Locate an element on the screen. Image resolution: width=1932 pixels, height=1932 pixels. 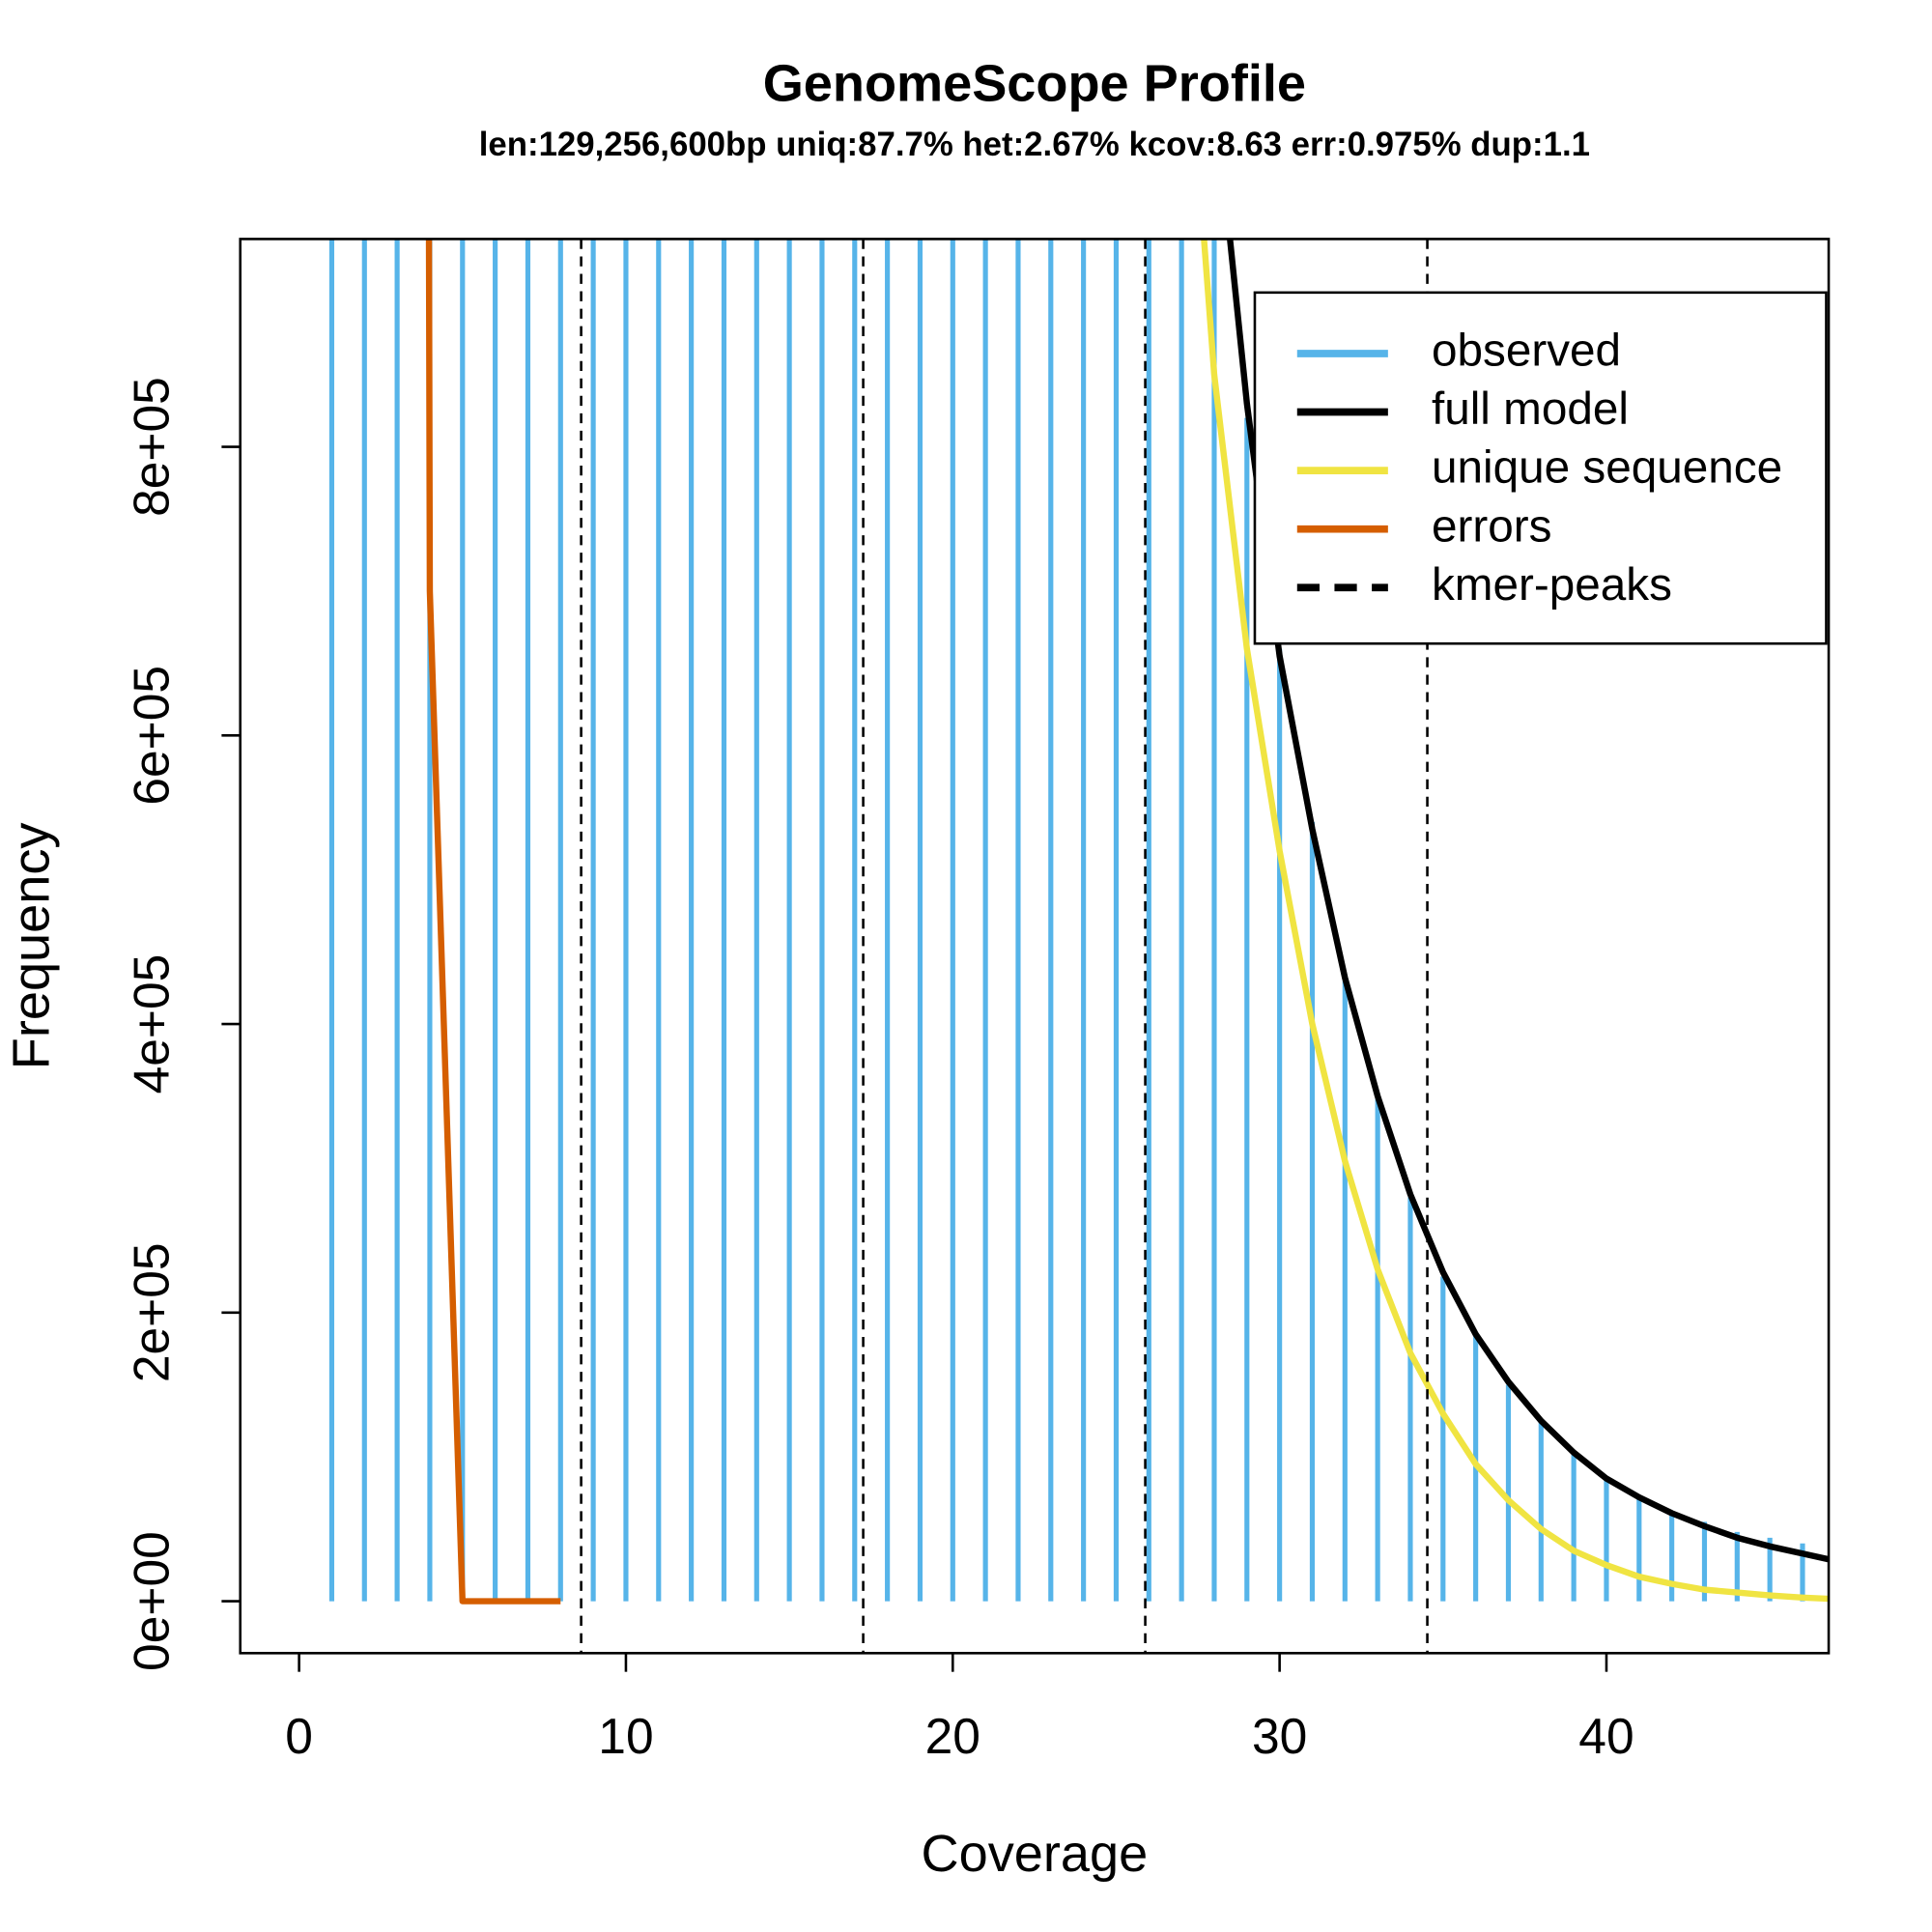
x-tick-label: 0 is located at coordinates (299, 1736).